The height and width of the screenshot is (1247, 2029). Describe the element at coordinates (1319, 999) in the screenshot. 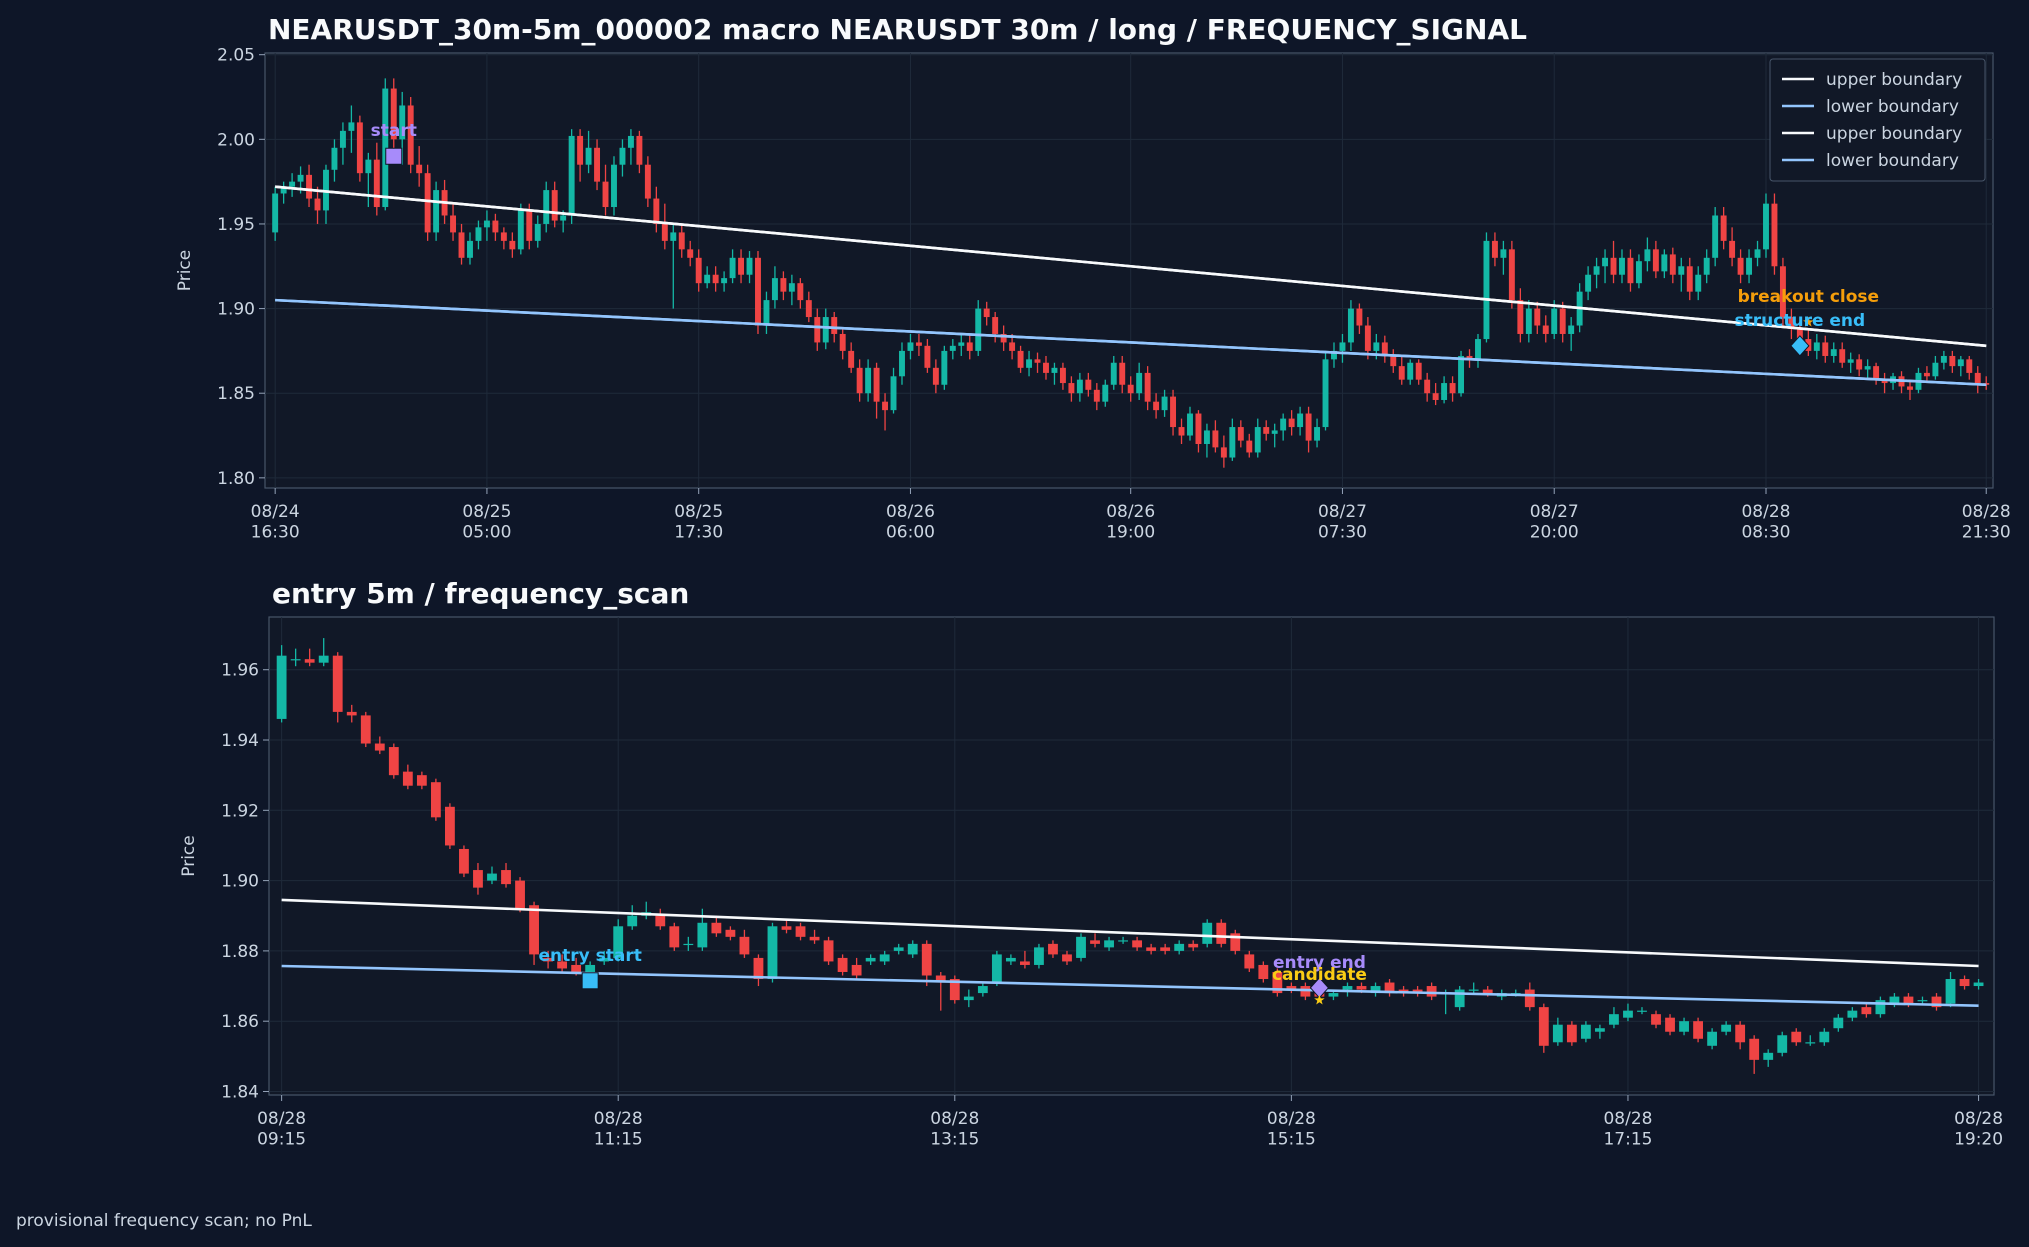

I see `marker` at that location.